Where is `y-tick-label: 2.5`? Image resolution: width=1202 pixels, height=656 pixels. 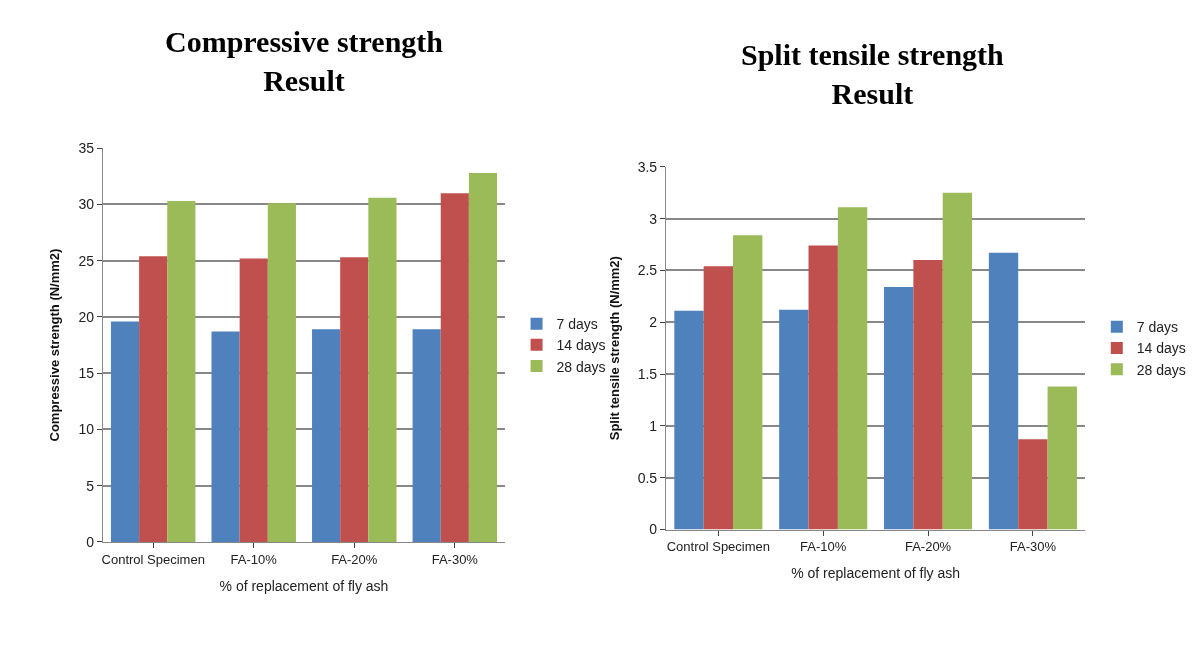
y-tick-label: 2.5 is located at coordinates (647, 270).